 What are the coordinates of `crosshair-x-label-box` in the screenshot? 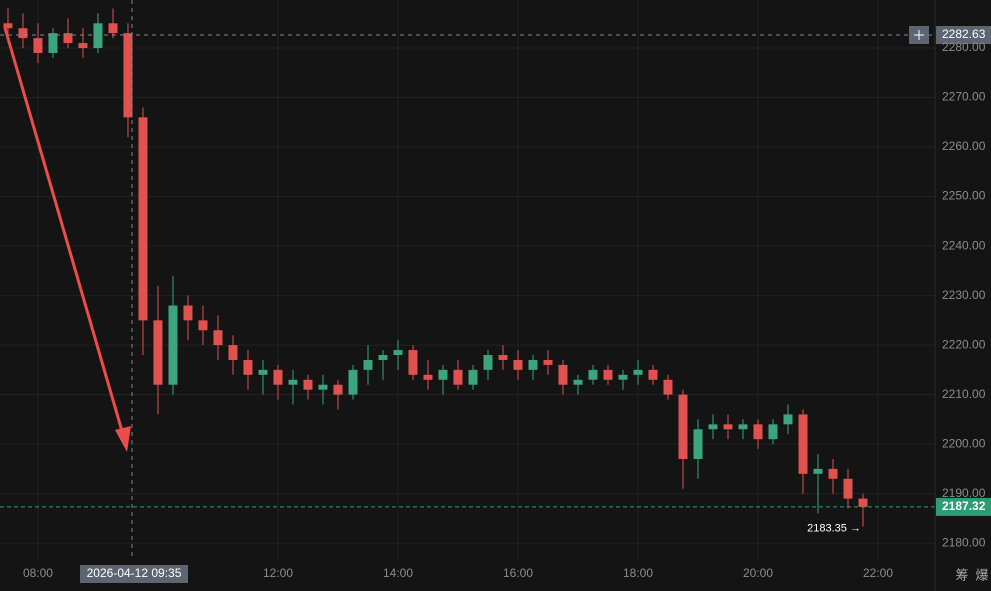 It's located at (134, 574).